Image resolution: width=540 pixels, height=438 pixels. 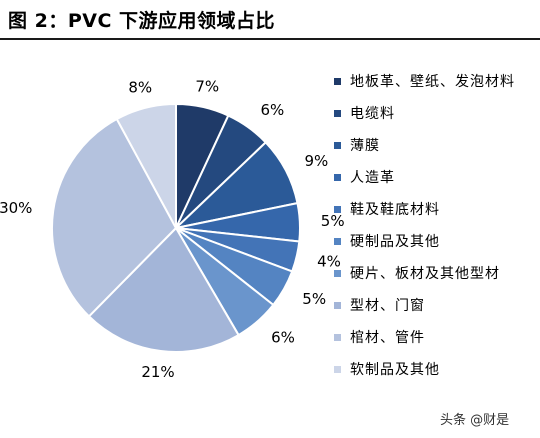 What do you see at coordinates (395, 210) in the screenshot?
I see `legend-label: 鞋及鞋底材料` at bounding box center [395, 210].